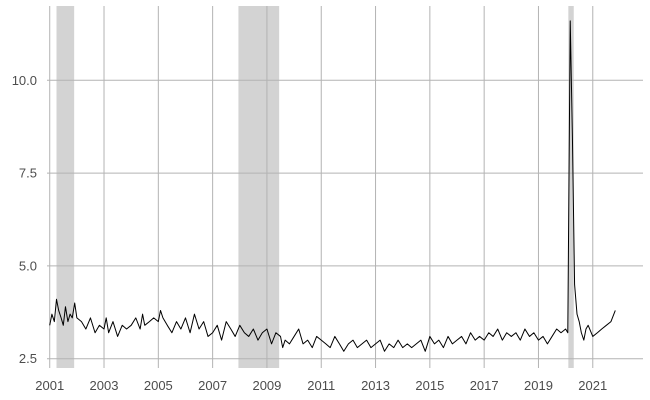 This screenshot has width=650, height=400. What do you see at coordinates (266, 385) in the screenshot?
I see `x-tick-label: 2009` at bounding box center [266, 385].